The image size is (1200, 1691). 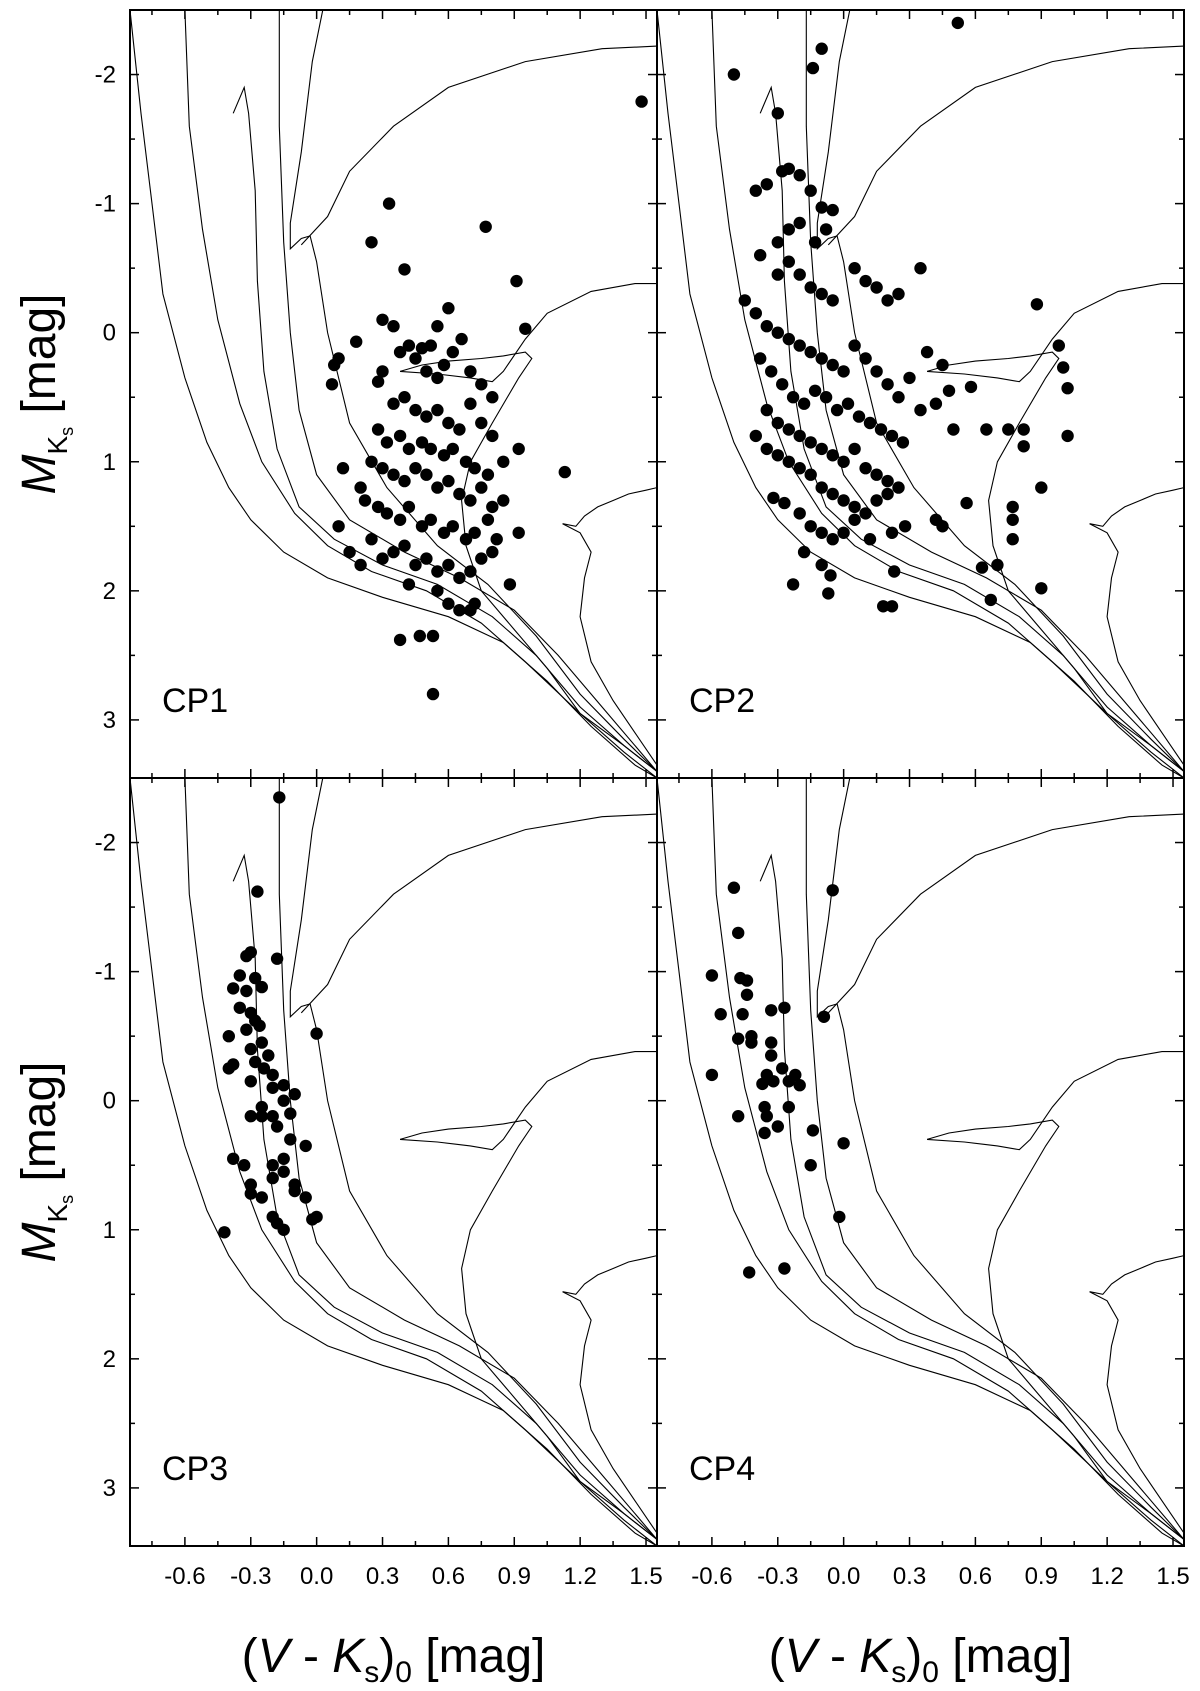 What do you see at coordinates (109, 591) in the screenshot?
I see `y-tick-label: 2` at bounding box center [109, 591].